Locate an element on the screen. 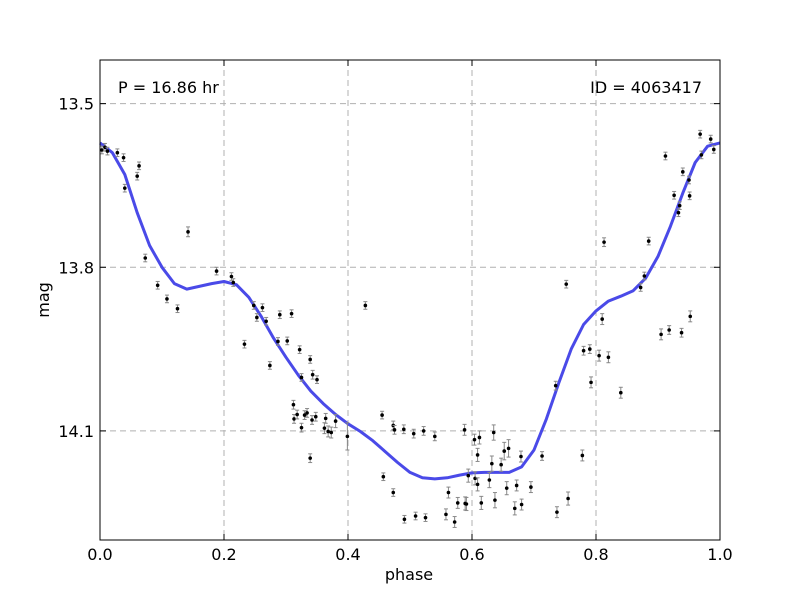 This screenshot has height=604, width=800. id-annotation: ID = 4063417 is located at coordinates (646, 87).